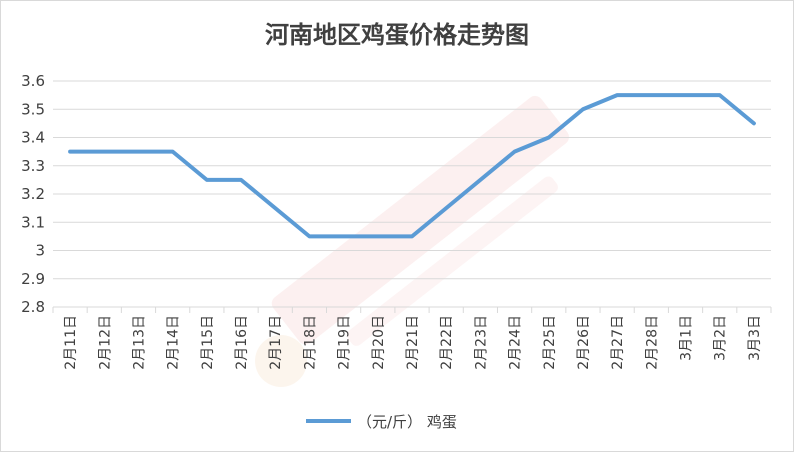  What do you see at coordinates (139, 342) in the screenshot?
I see `x-tick-label: 2月13日` at bounding box center [139, 342].